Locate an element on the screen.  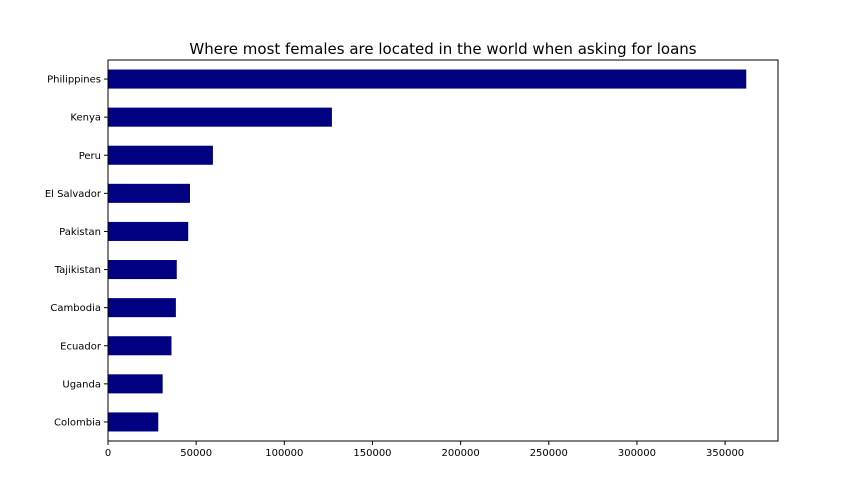
bar-tajikistan is located at coordinates (142, 270).